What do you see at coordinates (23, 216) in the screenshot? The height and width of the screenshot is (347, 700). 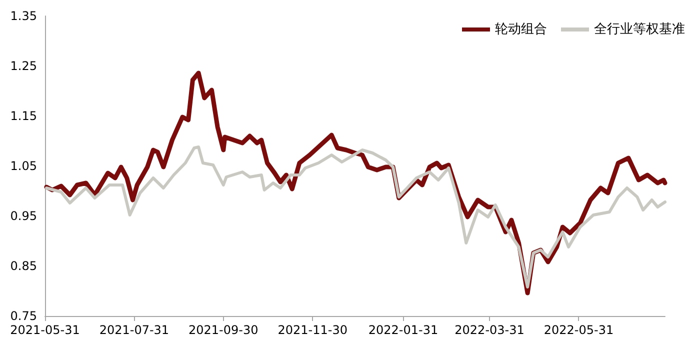 I see `y-tick-label: 0.95` at bounding box center [23, 216].